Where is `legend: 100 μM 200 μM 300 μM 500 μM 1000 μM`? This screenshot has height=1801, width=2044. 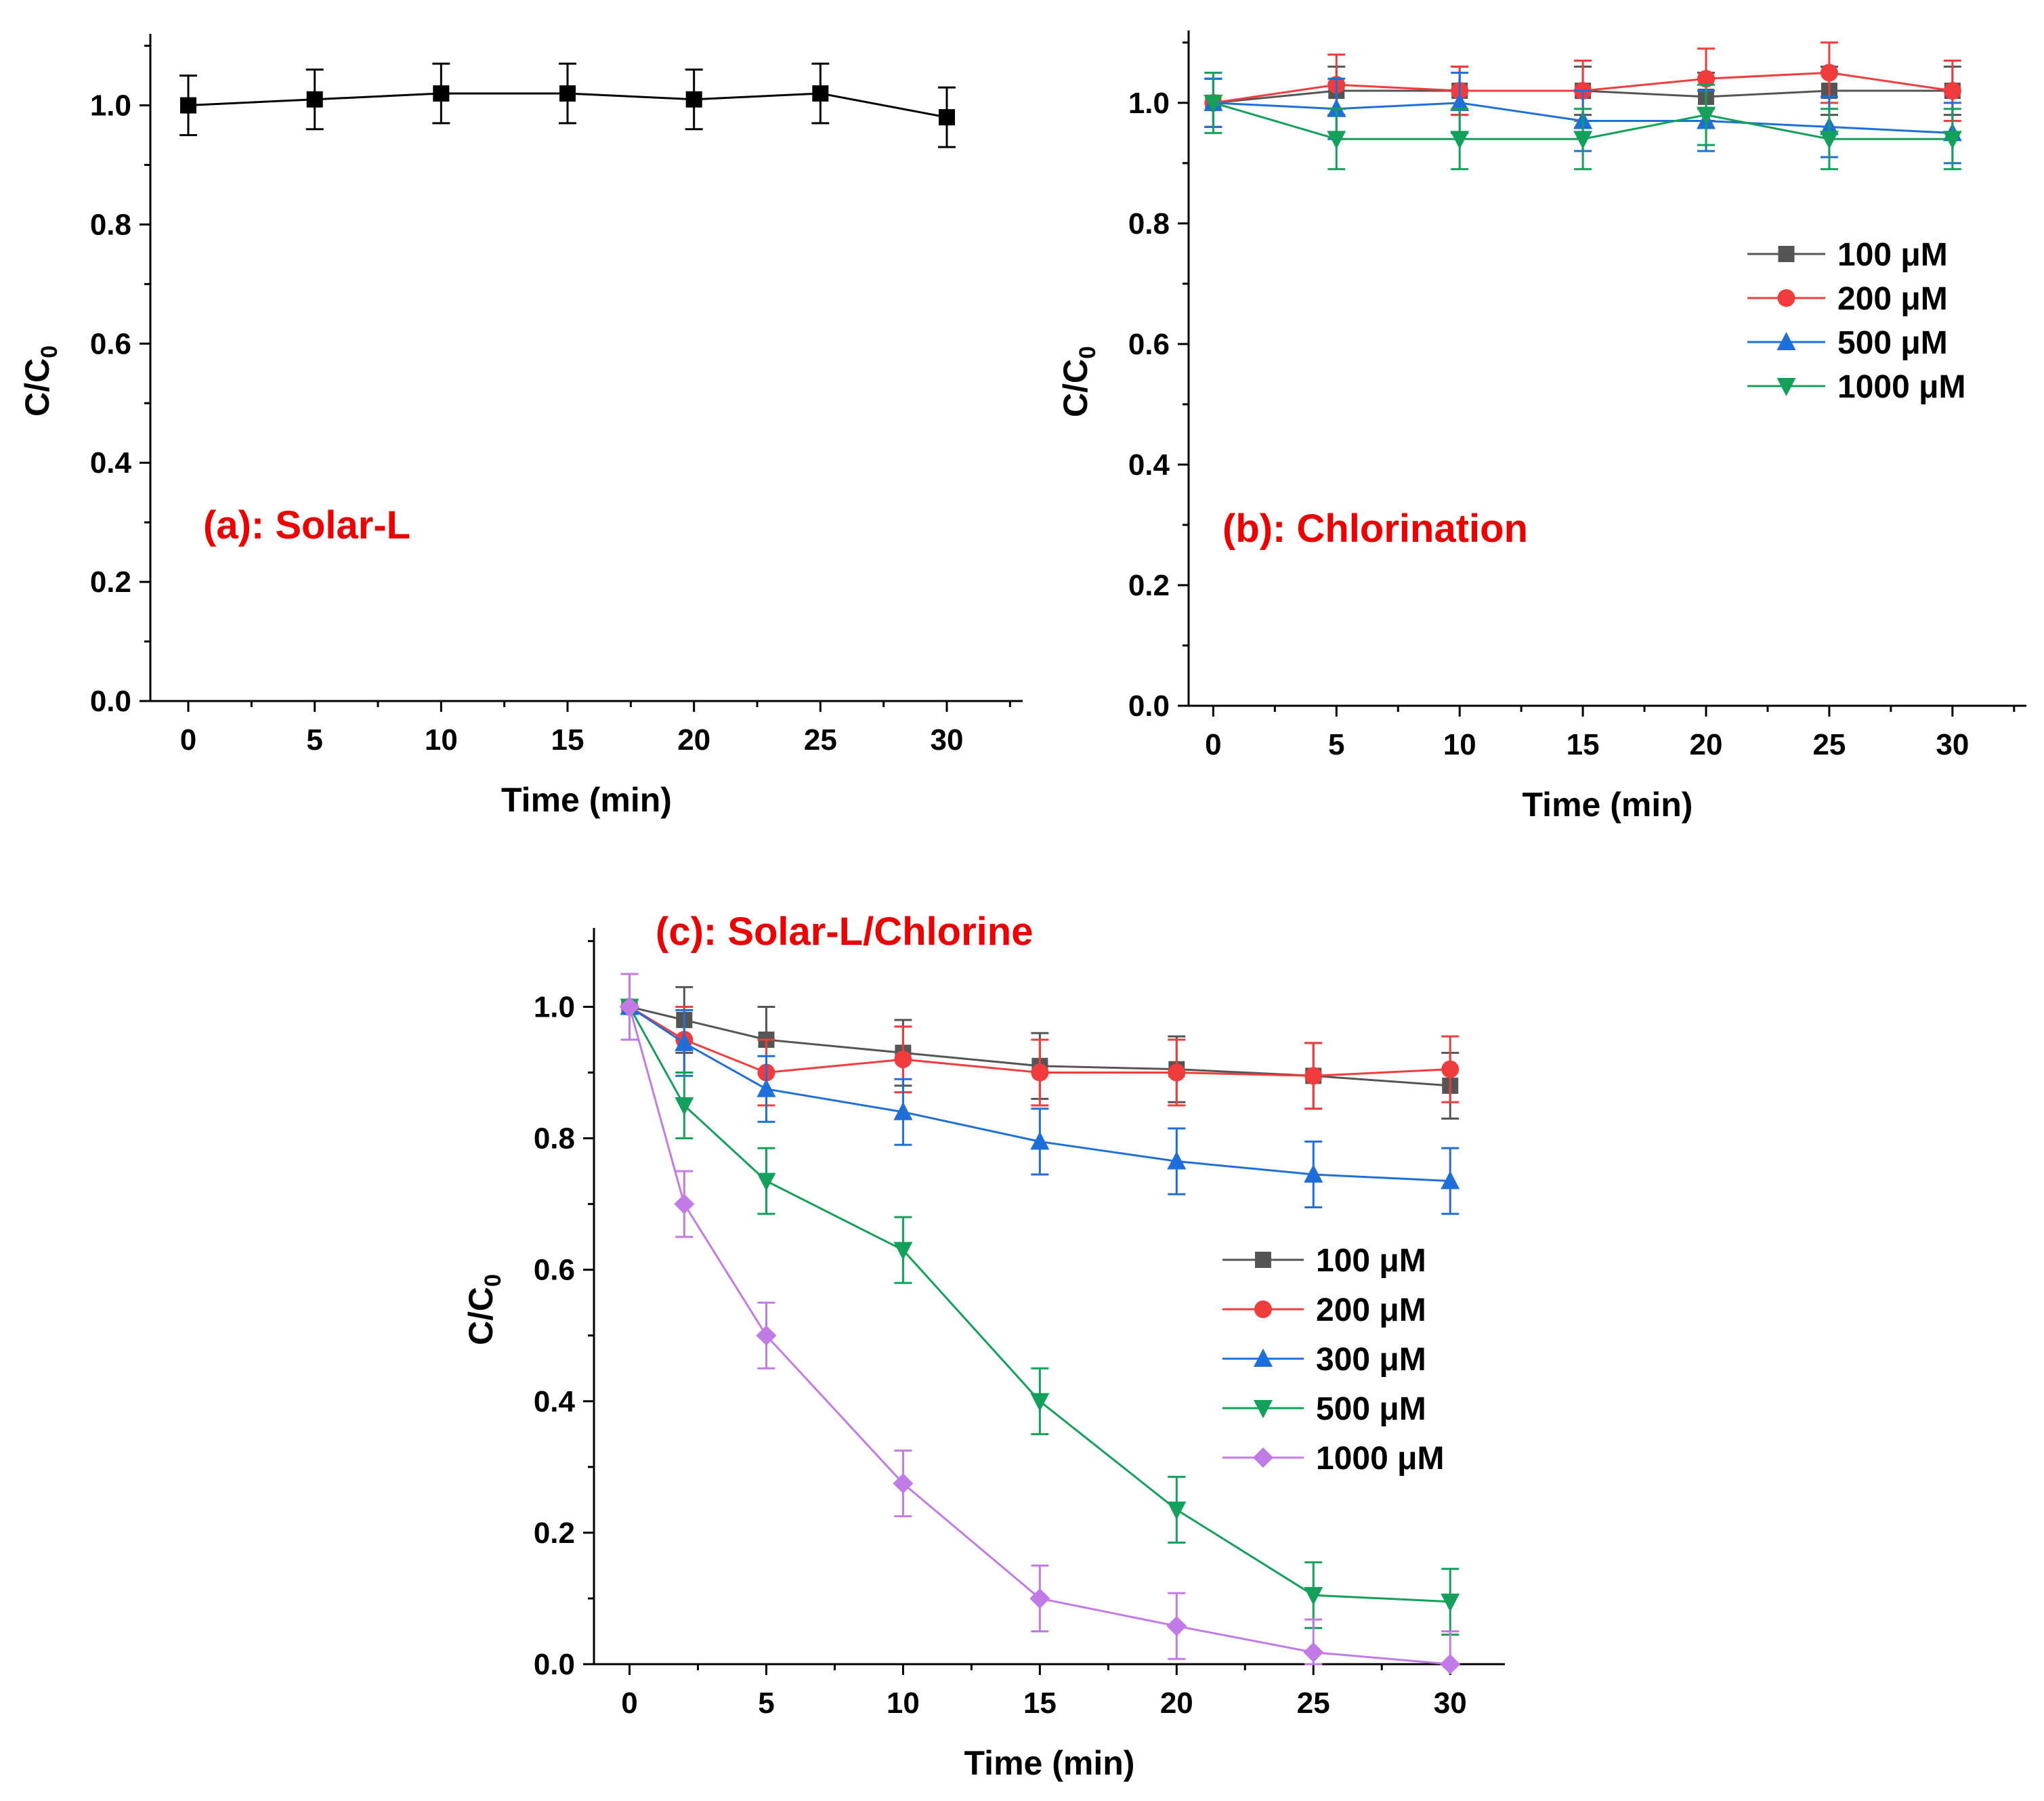
legend: 100 μM 200 μM 300 μM 500 μM 1000 μM is located at coordinates (1333, 1360).